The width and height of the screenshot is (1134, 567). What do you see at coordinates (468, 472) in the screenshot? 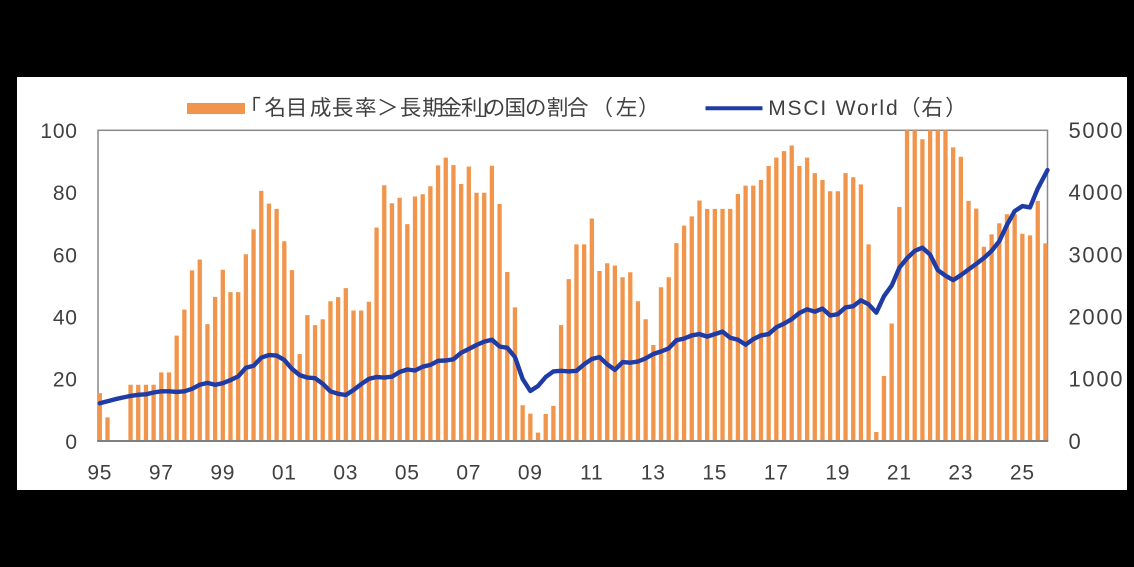
I see `svg-text: 07` at bounding box center [468, 472].